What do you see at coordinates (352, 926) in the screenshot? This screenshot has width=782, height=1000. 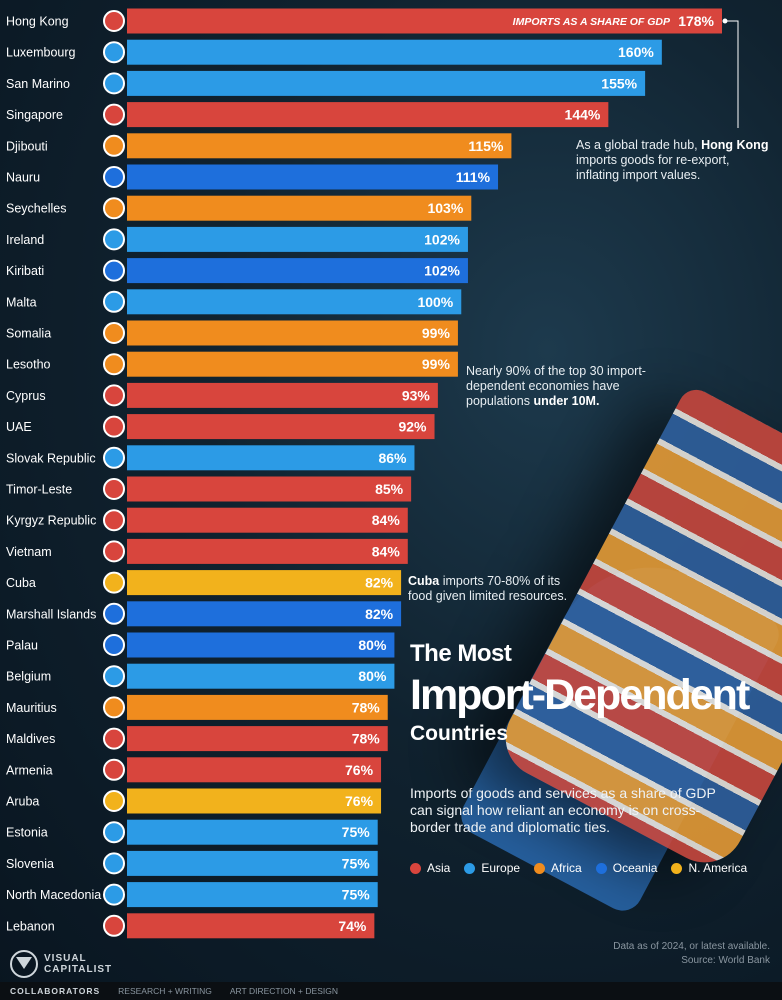 I see `data-label: 74%` at bounding box center [352, 926].